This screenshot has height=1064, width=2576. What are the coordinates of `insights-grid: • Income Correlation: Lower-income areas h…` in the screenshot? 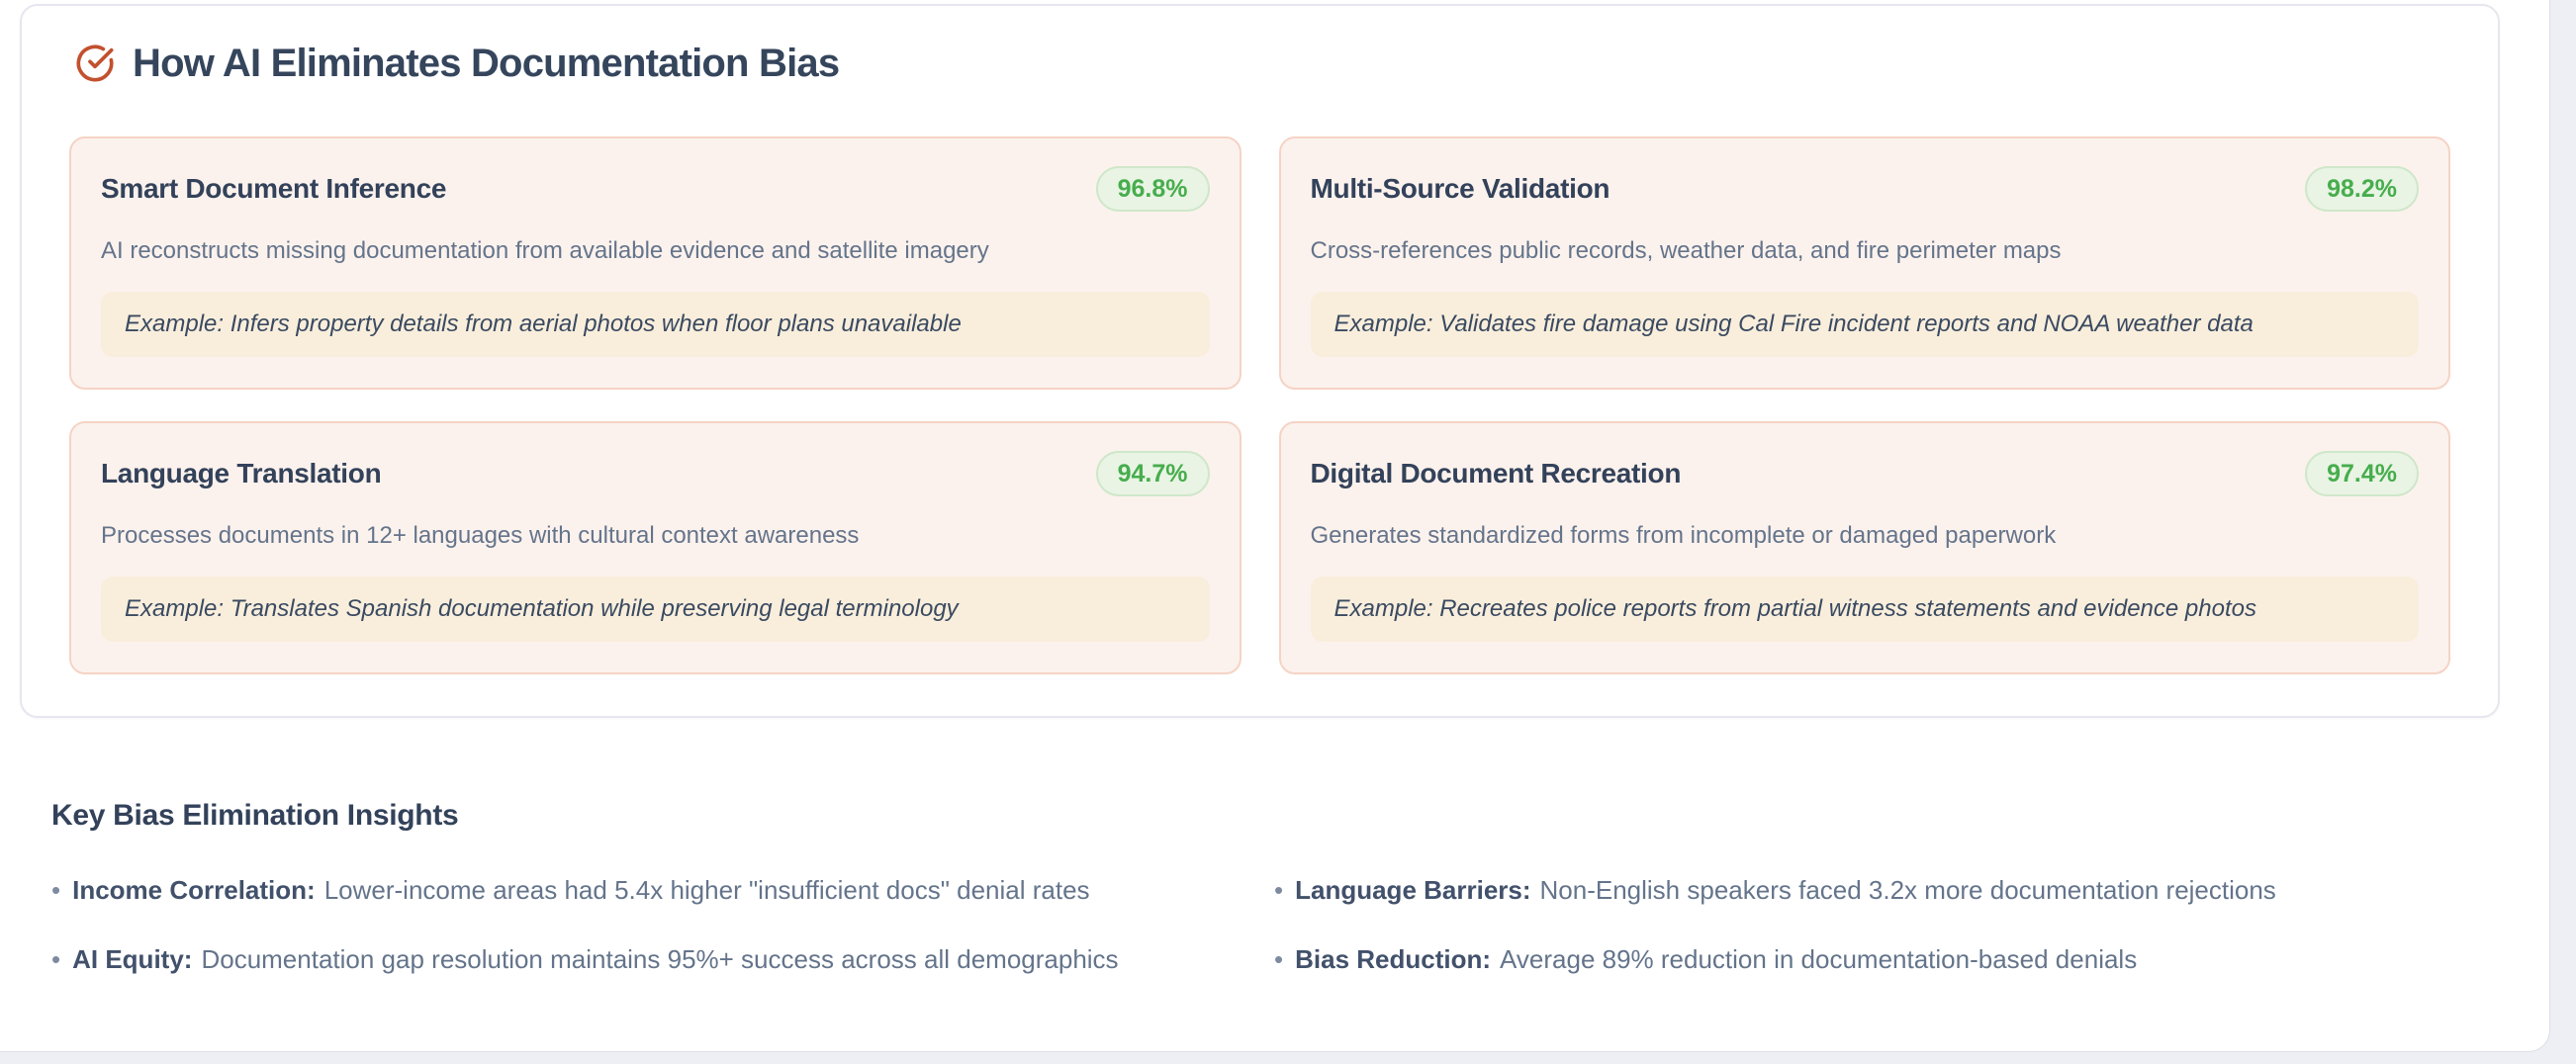 It's located at (1248, 924).